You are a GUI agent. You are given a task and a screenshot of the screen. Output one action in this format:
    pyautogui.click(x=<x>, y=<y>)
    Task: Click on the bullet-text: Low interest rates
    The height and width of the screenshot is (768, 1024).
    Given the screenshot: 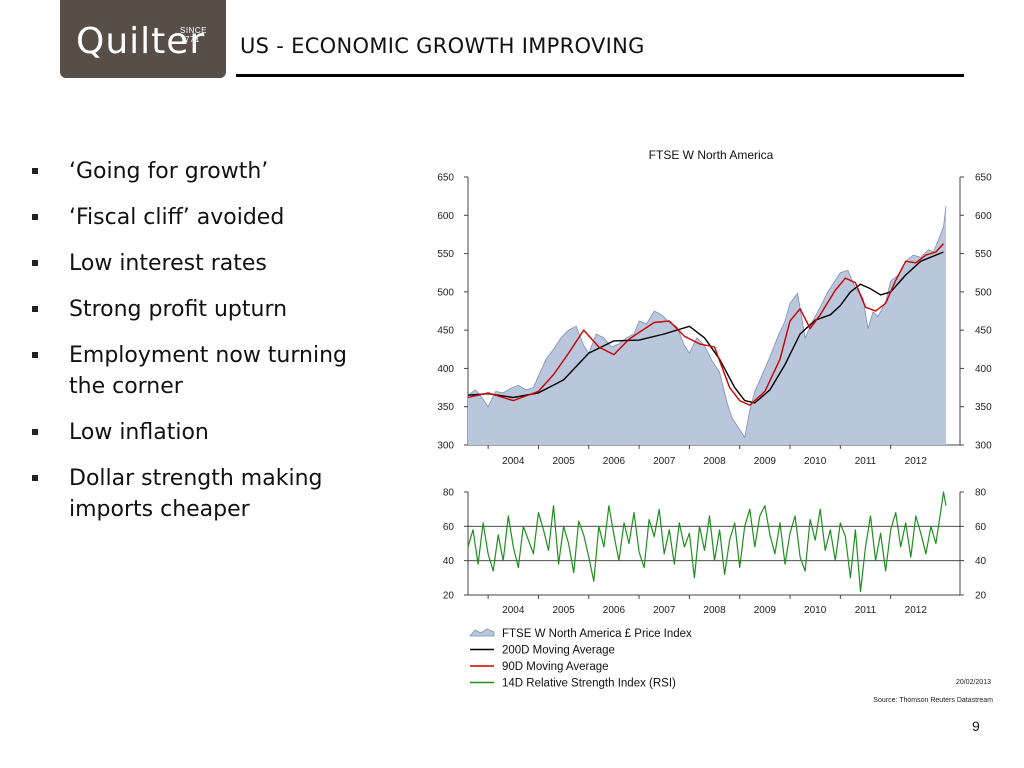 What is the action you would take?
    pyautogui.click(x=168, y=263)
    